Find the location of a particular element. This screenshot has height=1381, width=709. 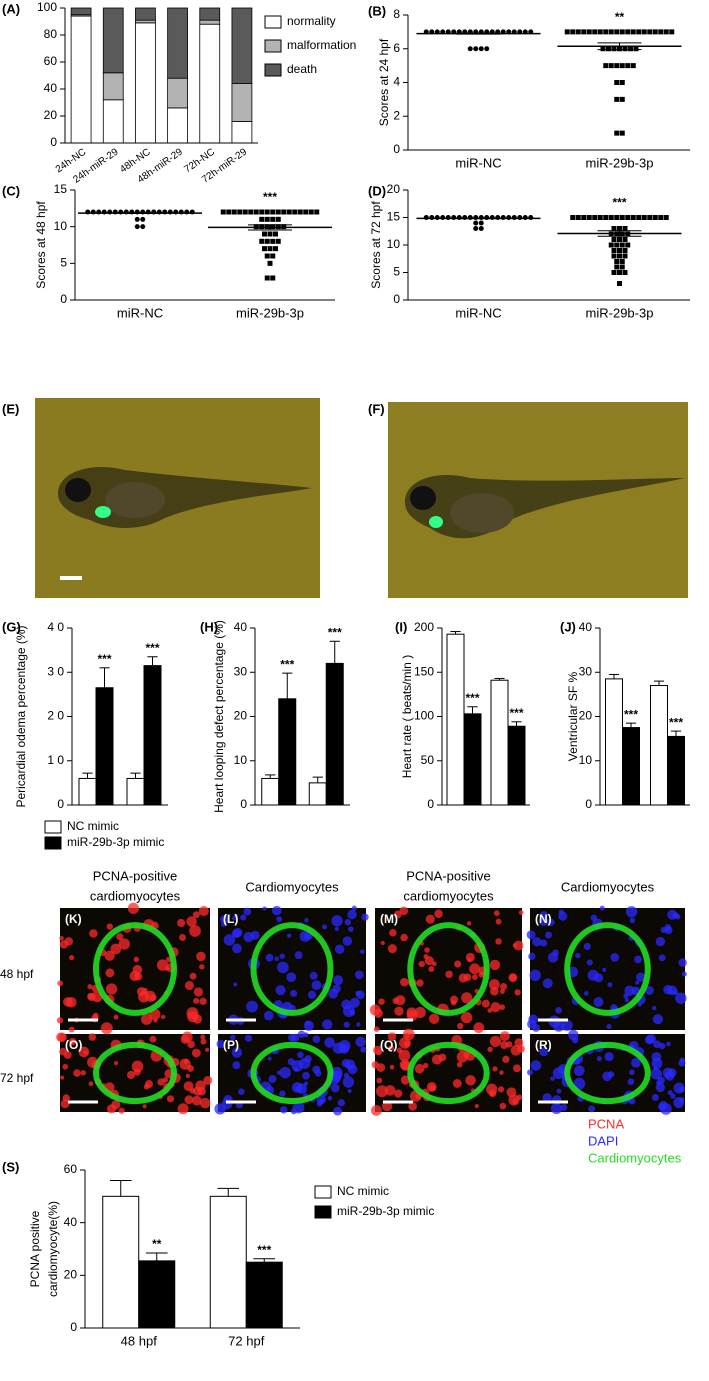

panel-label: (E) is located at coordinates (10, 408).